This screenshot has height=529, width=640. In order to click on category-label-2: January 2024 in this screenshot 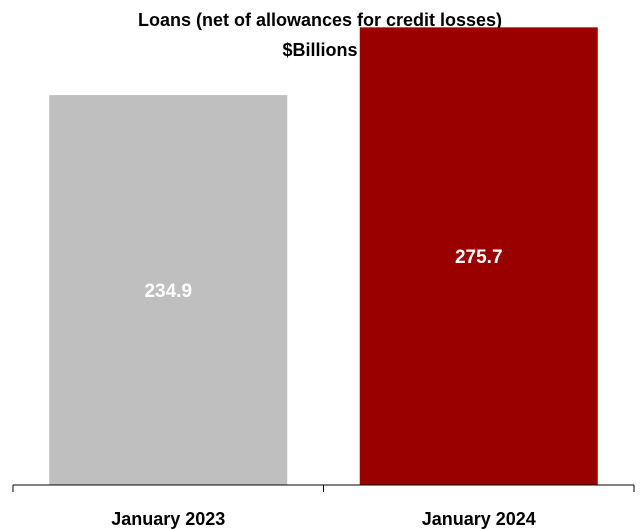, I will do `click(479, 519)`.